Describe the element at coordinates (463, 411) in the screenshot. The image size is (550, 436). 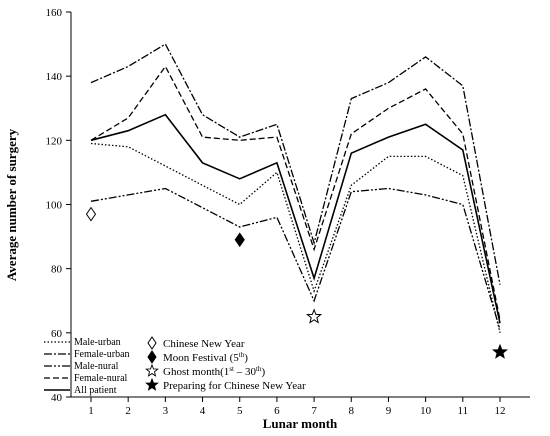
I see `x-tick-label: 11` at that location.